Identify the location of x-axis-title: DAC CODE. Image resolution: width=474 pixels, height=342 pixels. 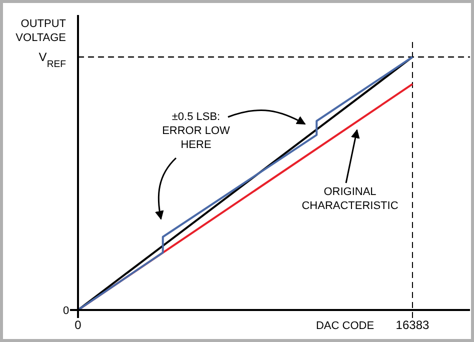
(345, 326).